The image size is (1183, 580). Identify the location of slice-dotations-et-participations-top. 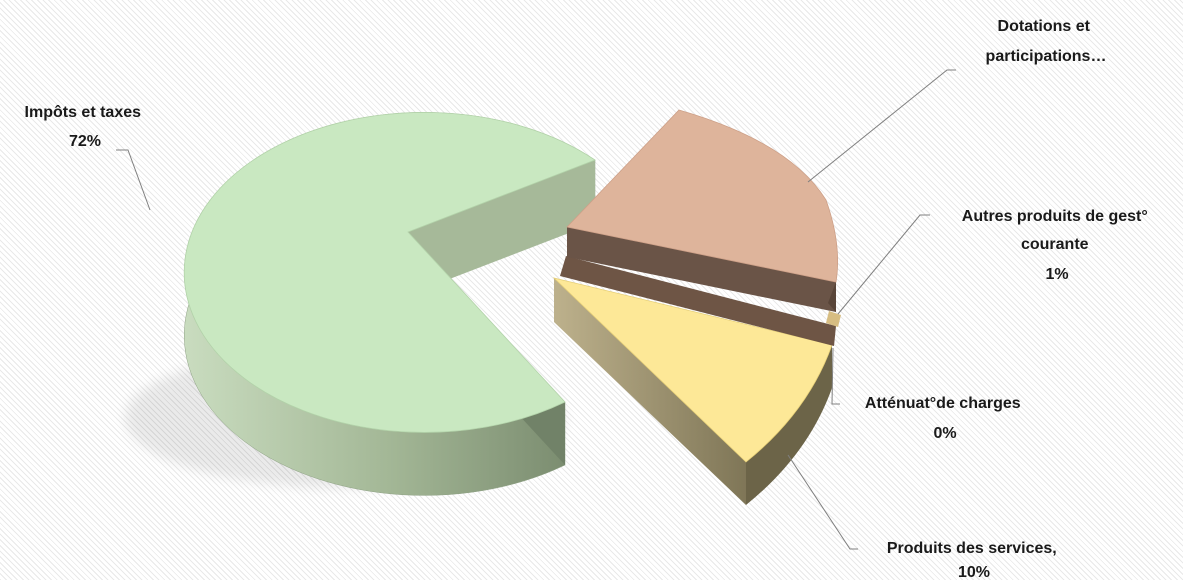
(702, 196).